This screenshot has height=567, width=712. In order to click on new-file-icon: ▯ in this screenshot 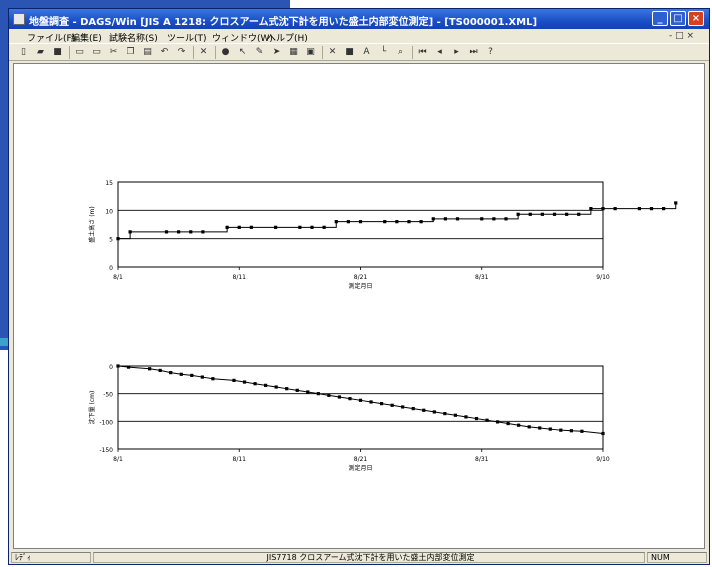, I will do `click(23, 52)`.